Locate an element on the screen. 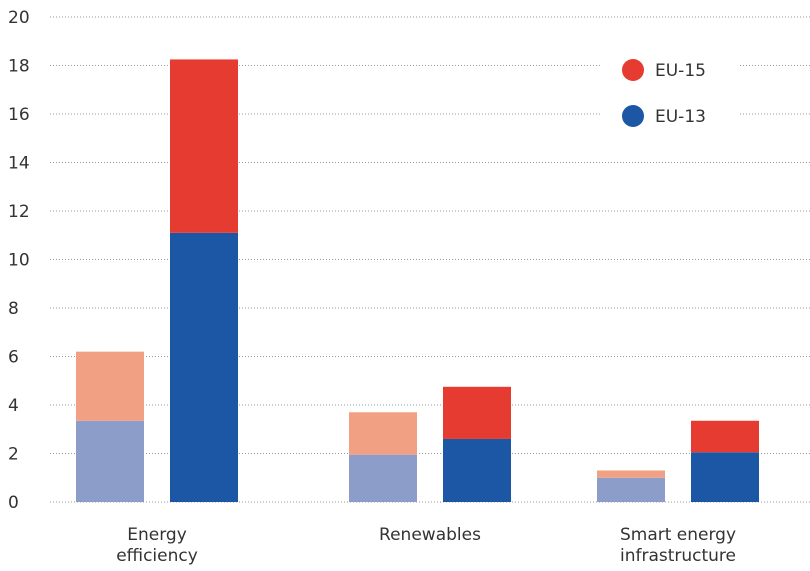 This screenshot has height=571, width=810. y-tick-label: 8 is located at coordinates (13, 309).